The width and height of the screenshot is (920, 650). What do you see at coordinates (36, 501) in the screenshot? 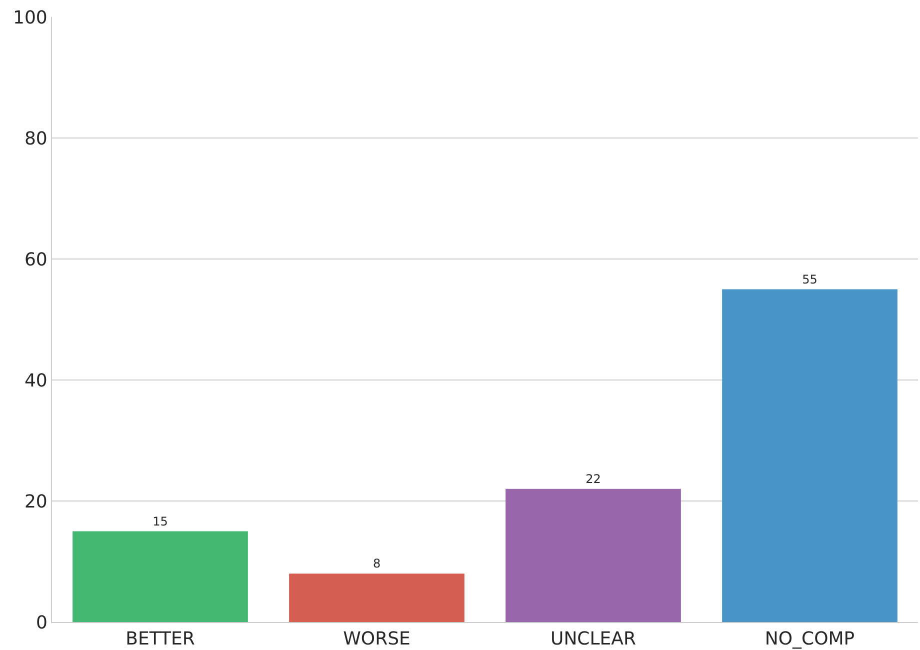
I see `y-tick-label: 20` at bounding box center [36, 501].